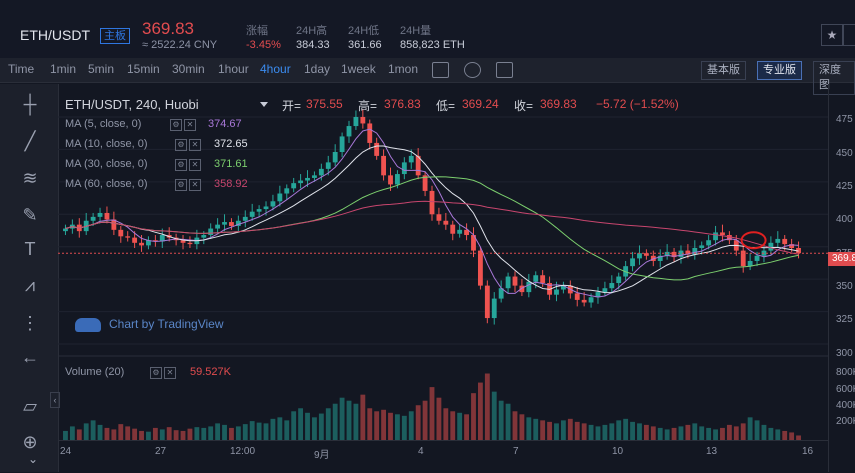  What do you see at coordinates (30, 249) in the screenshot?
I see `text-tool-icon: T` at bounding box center [30, 249].